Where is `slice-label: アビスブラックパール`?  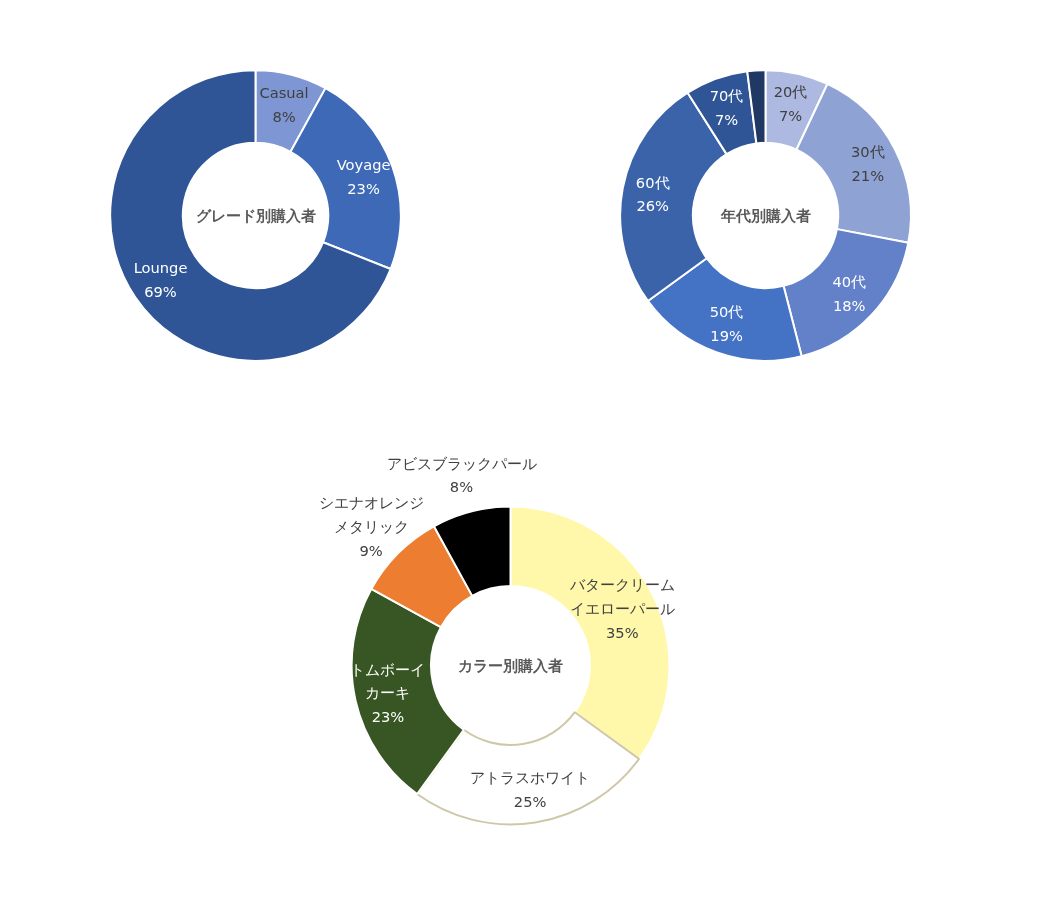
slice-label: アビスブラックパール is located at coordinates (461, 463).